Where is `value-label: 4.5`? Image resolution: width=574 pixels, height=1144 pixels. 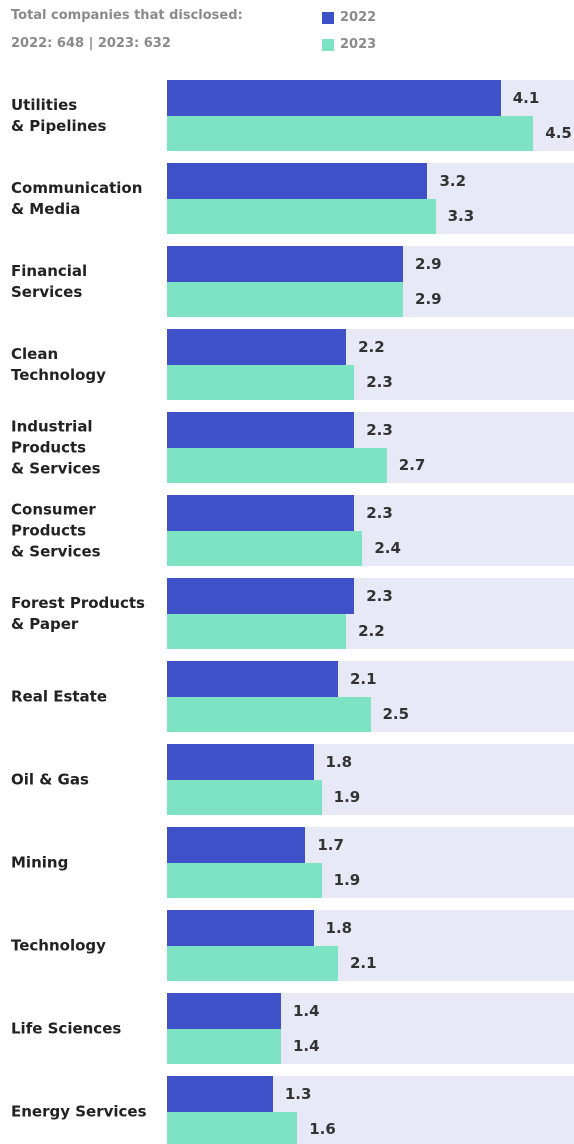 value-label: 4.5 is located at coordinates (558, 133).